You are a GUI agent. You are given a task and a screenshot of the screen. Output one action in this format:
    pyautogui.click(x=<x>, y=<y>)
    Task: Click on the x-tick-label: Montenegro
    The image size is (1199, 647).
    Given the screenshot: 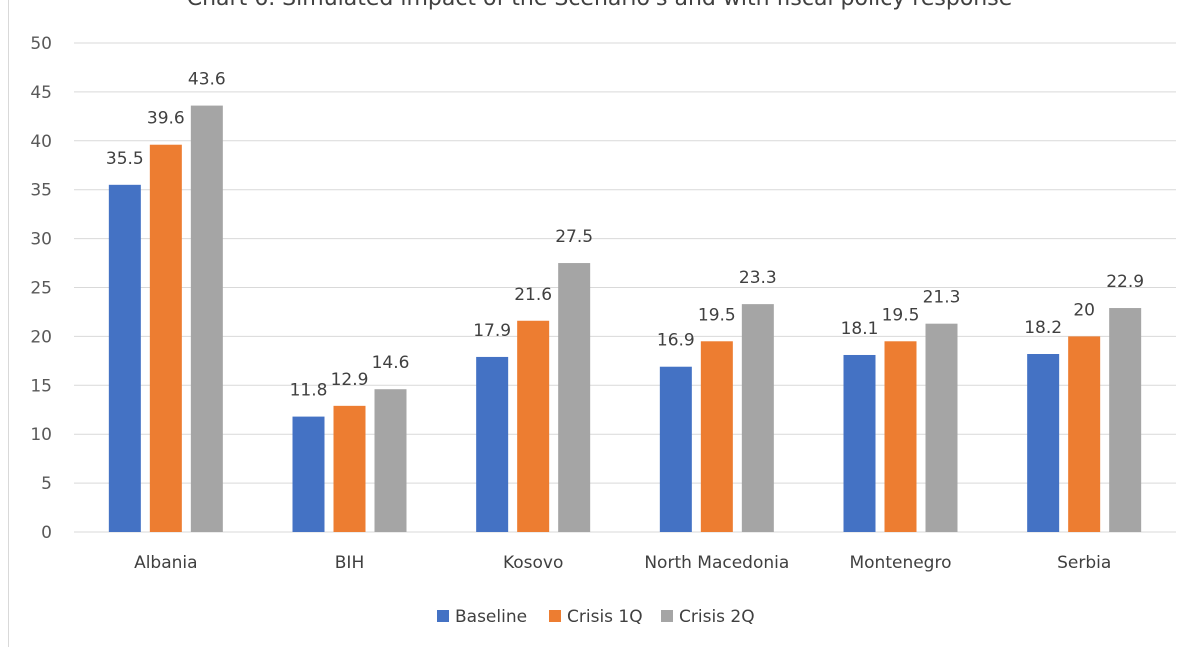 What is the action you would take?
    pyautogui.click(x=900, y=563)
    